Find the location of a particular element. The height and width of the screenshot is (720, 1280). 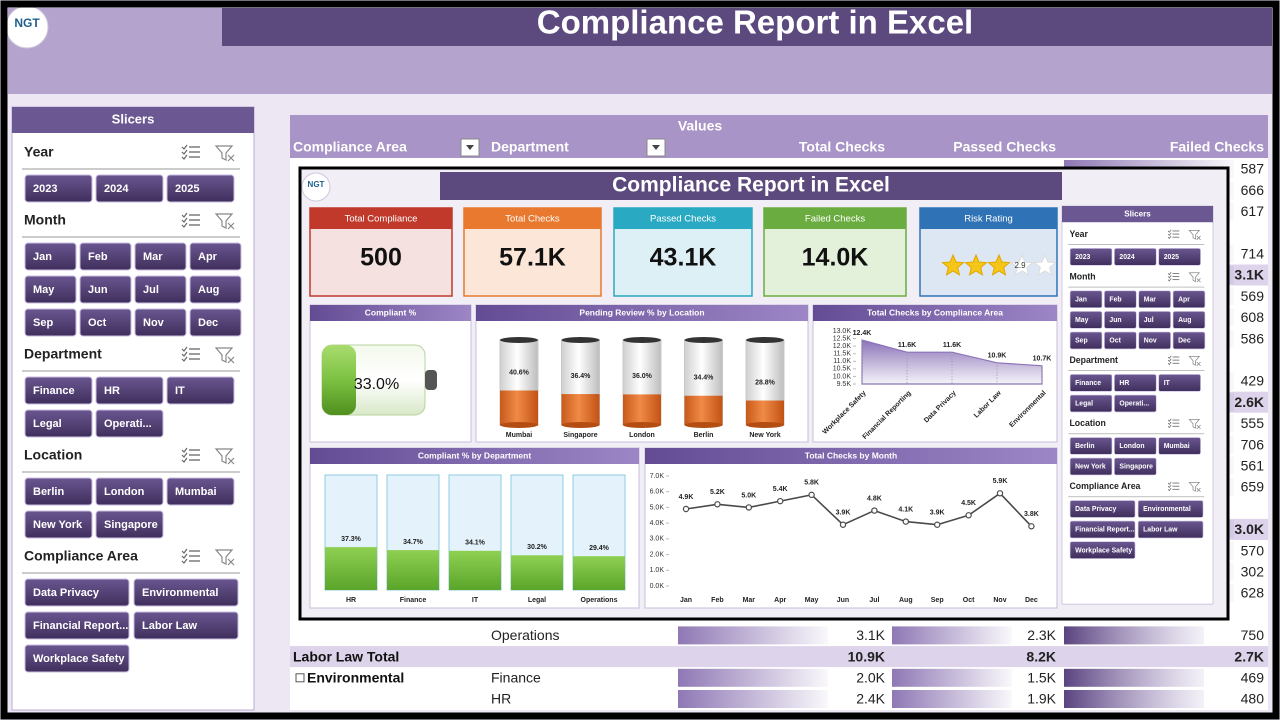

slicer-item: Oct is located at coordinates (1115, 341).